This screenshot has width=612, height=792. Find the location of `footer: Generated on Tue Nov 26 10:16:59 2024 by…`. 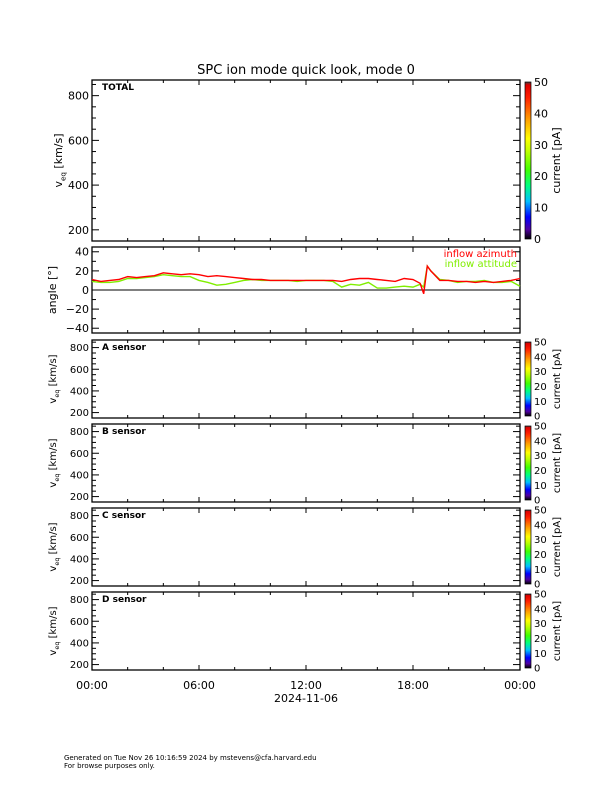

footer: Generated on Tue Nov 26 10:16:59 2024 by… is located at coordinates (190, 762).